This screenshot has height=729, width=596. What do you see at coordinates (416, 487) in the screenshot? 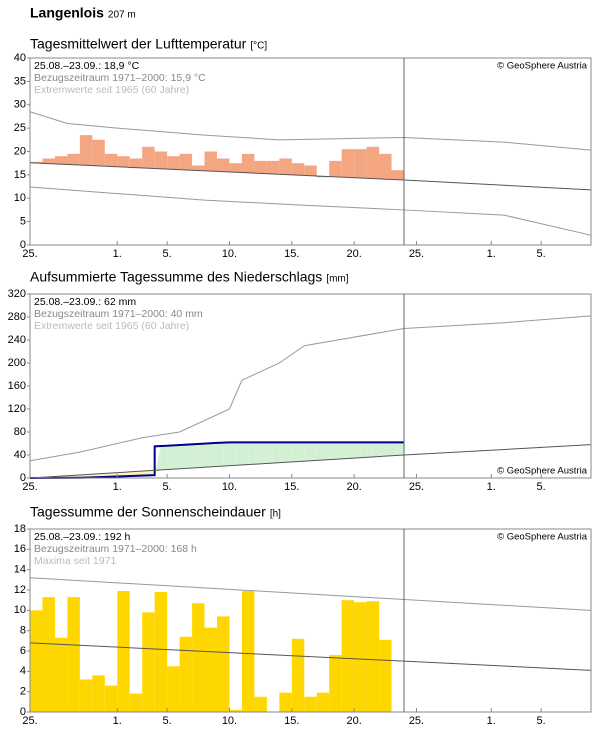
I see `x-tick-label: 25.` at bounding box center [416, 487].